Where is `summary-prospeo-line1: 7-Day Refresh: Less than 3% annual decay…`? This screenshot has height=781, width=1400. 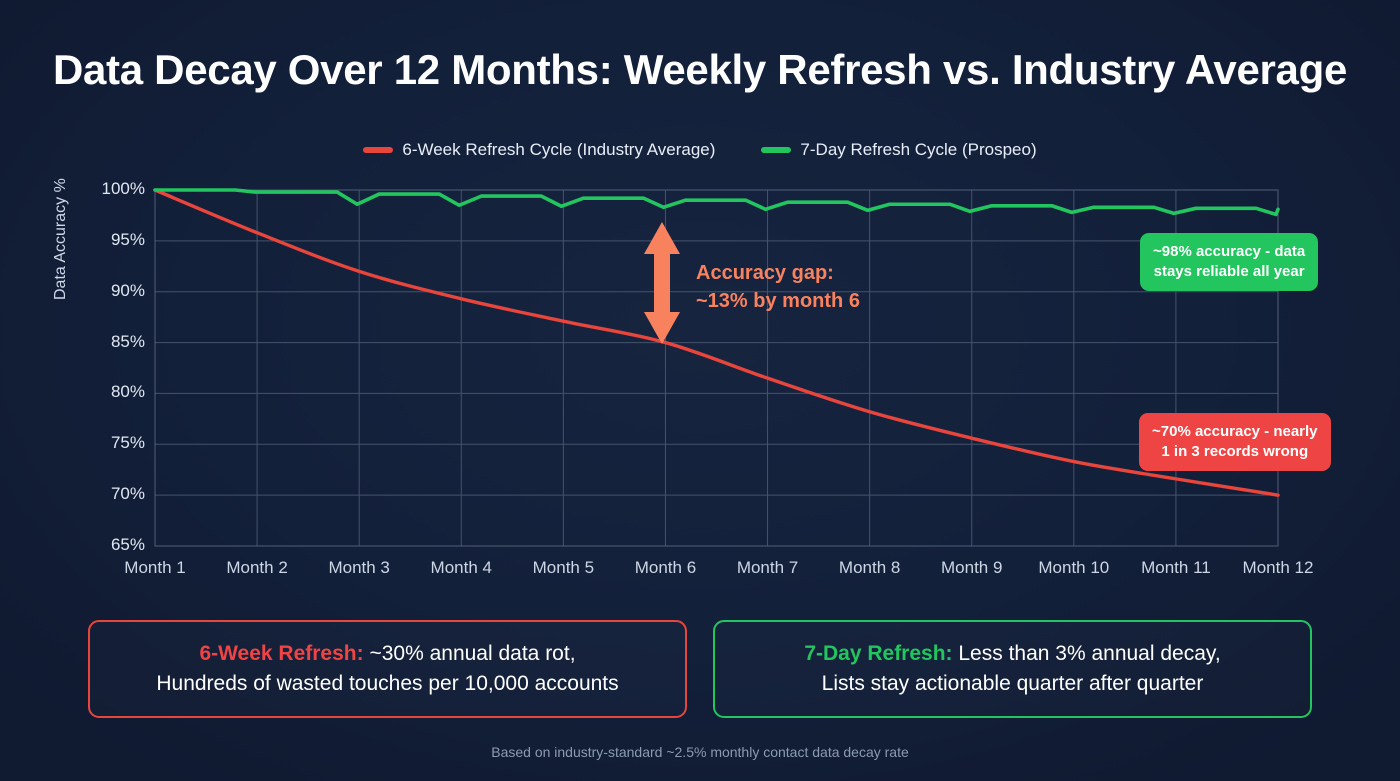 summary-prospeo-line1: 7-Day Refresh: Less than 3% annual decay… is located at coordinates (1012, 654).